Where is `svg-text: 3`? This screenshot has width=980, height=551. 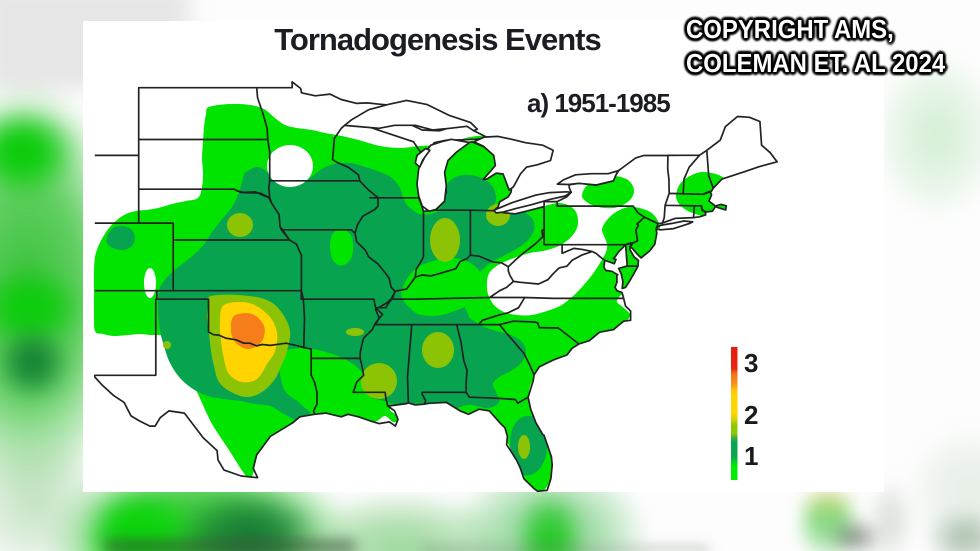 svg-text: 3 is located at coordinates (751, 363).